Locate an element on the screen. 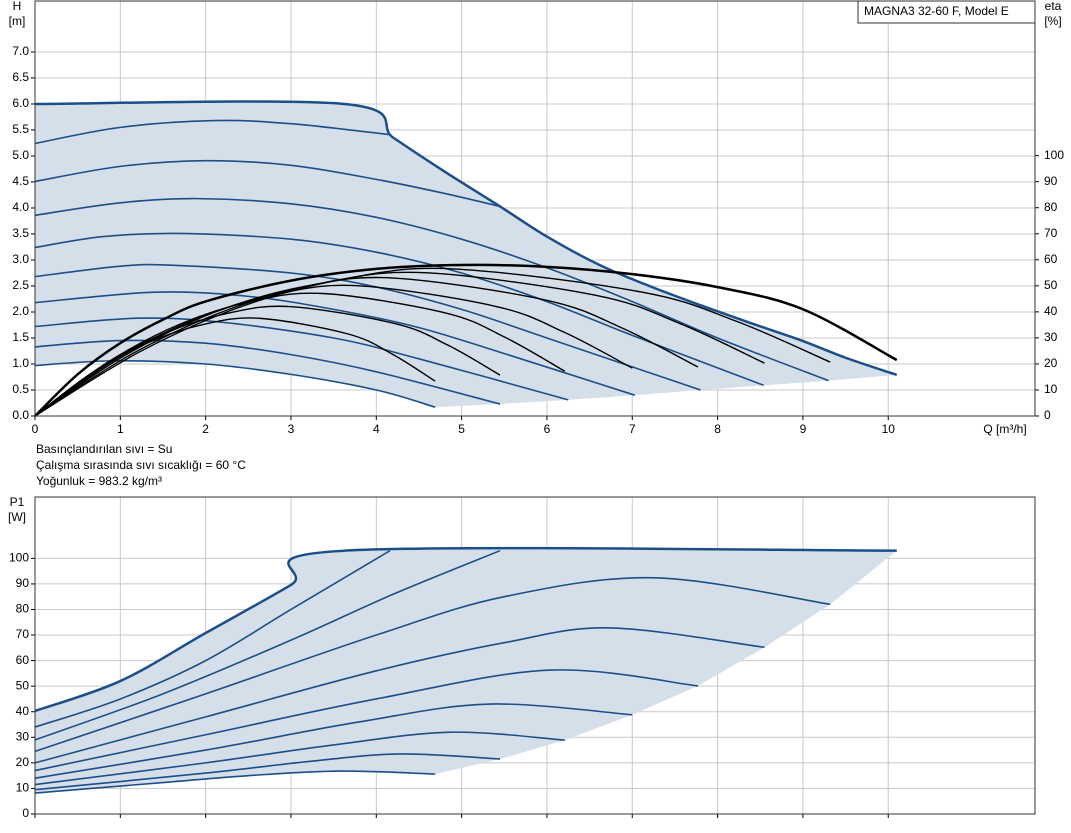  x-tick-label: 8 is located at coordinates (717, 429).